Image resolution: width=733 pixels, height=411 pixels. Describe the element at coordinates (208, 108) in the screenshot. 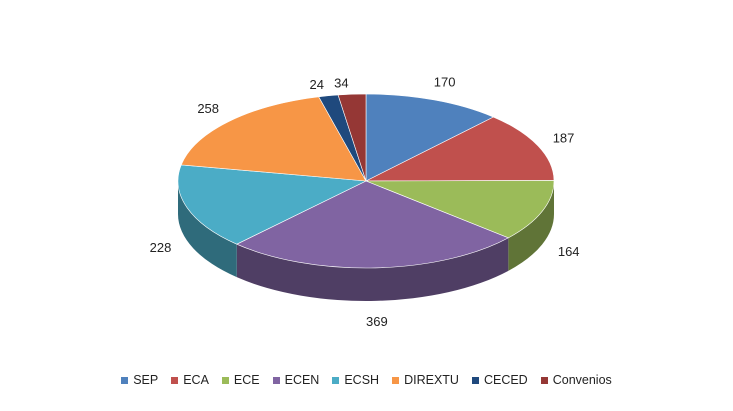

I see `data-label-dirextu: 258` at that location.